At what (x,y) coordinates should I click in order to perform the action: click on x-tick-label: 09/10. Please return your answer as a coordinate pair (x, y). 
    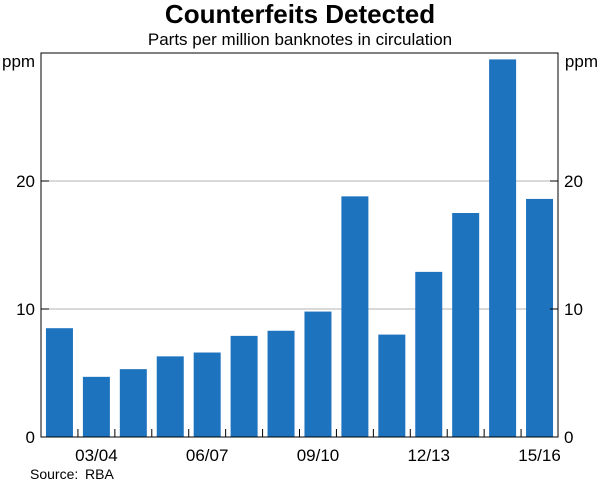
    Looking at the image, I should click on (318, 455).